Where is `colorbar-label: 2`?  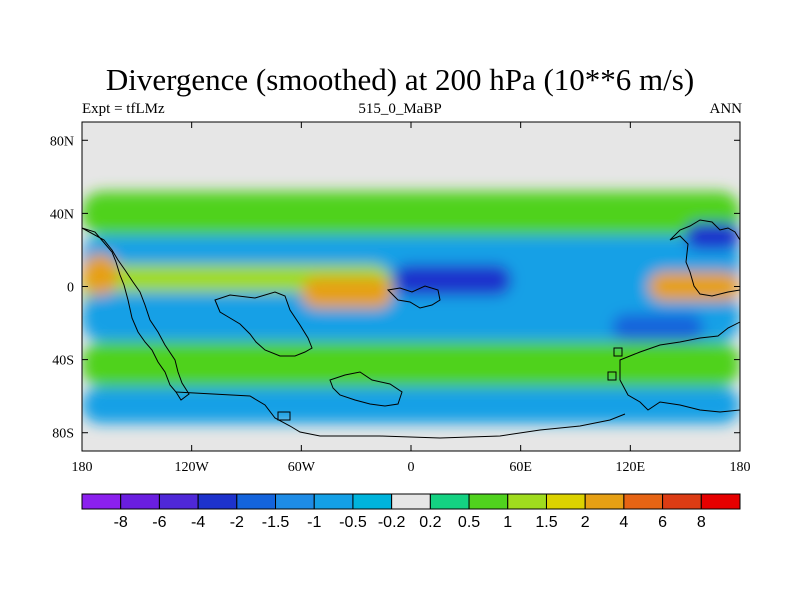 colorbar-label: 2 is located at coordinates (585, 522).